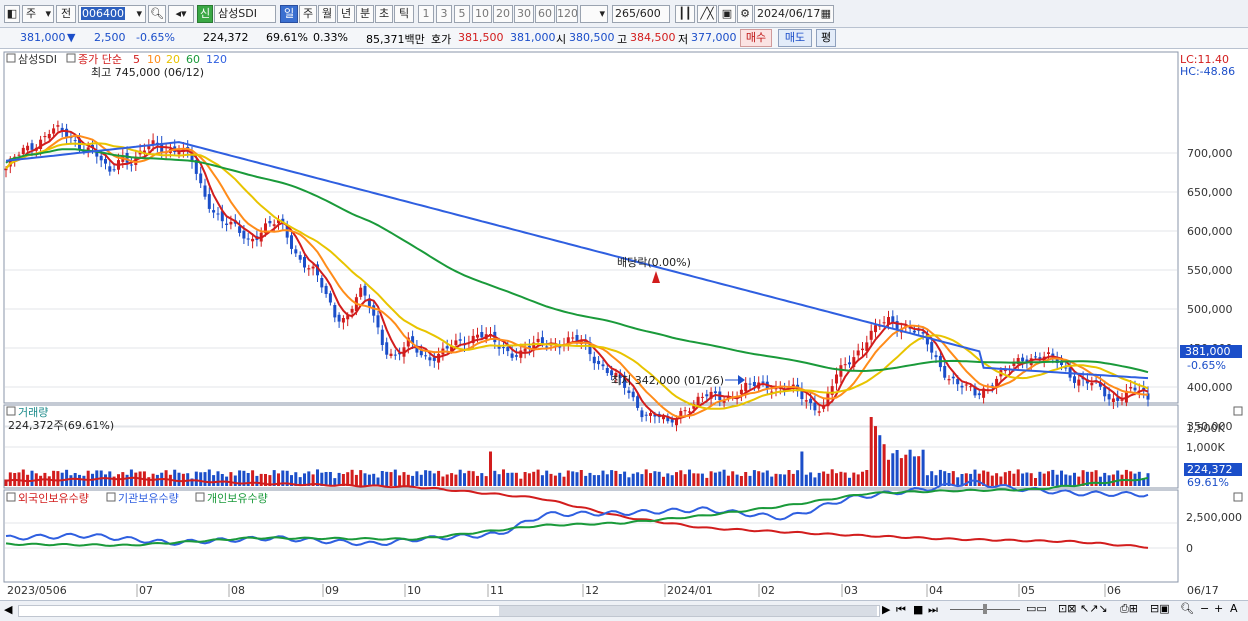 The width and height of the screenshot is (1248, 621). Describe the element at coordinates (11, 497) in the screenshot. I see `holdings-panel-menu-icon` at that location.